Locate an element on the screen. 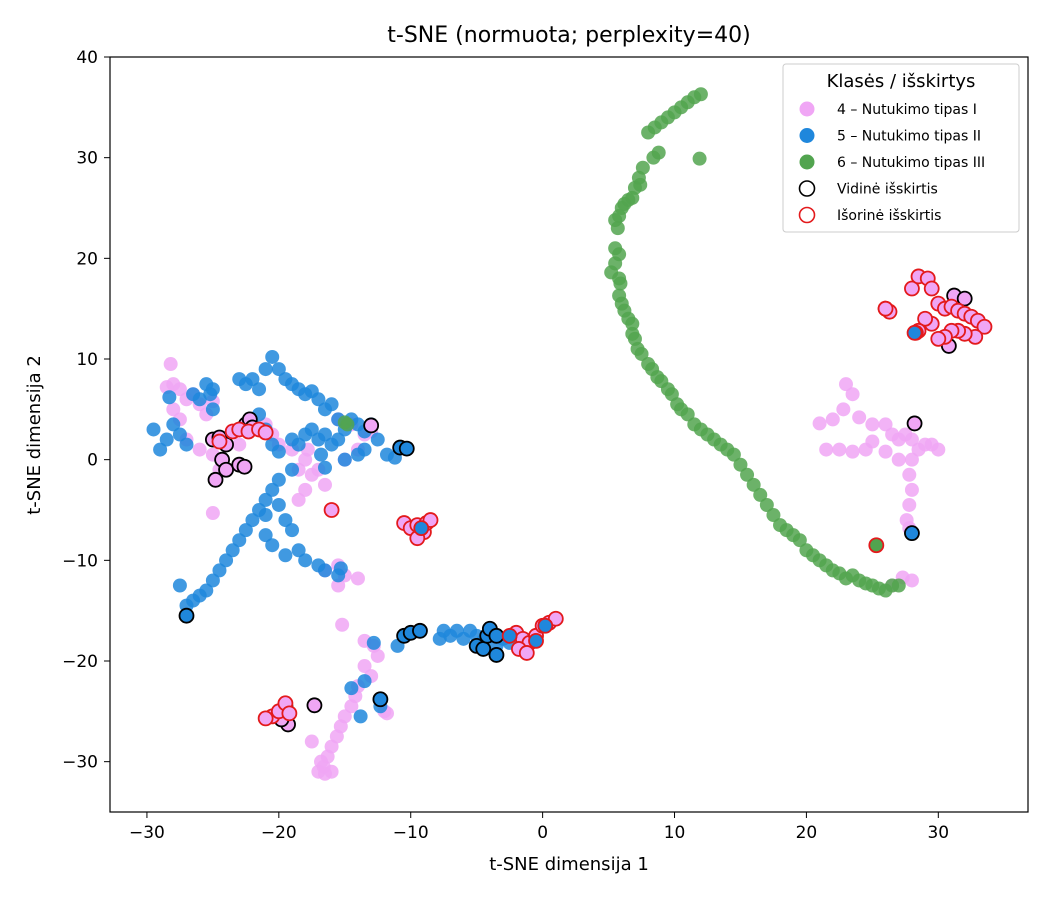 This screenshot has width=1050, height=900. chart-title: t-SNE (normuota; perplexity=40) is located at coordinates (568, 35).